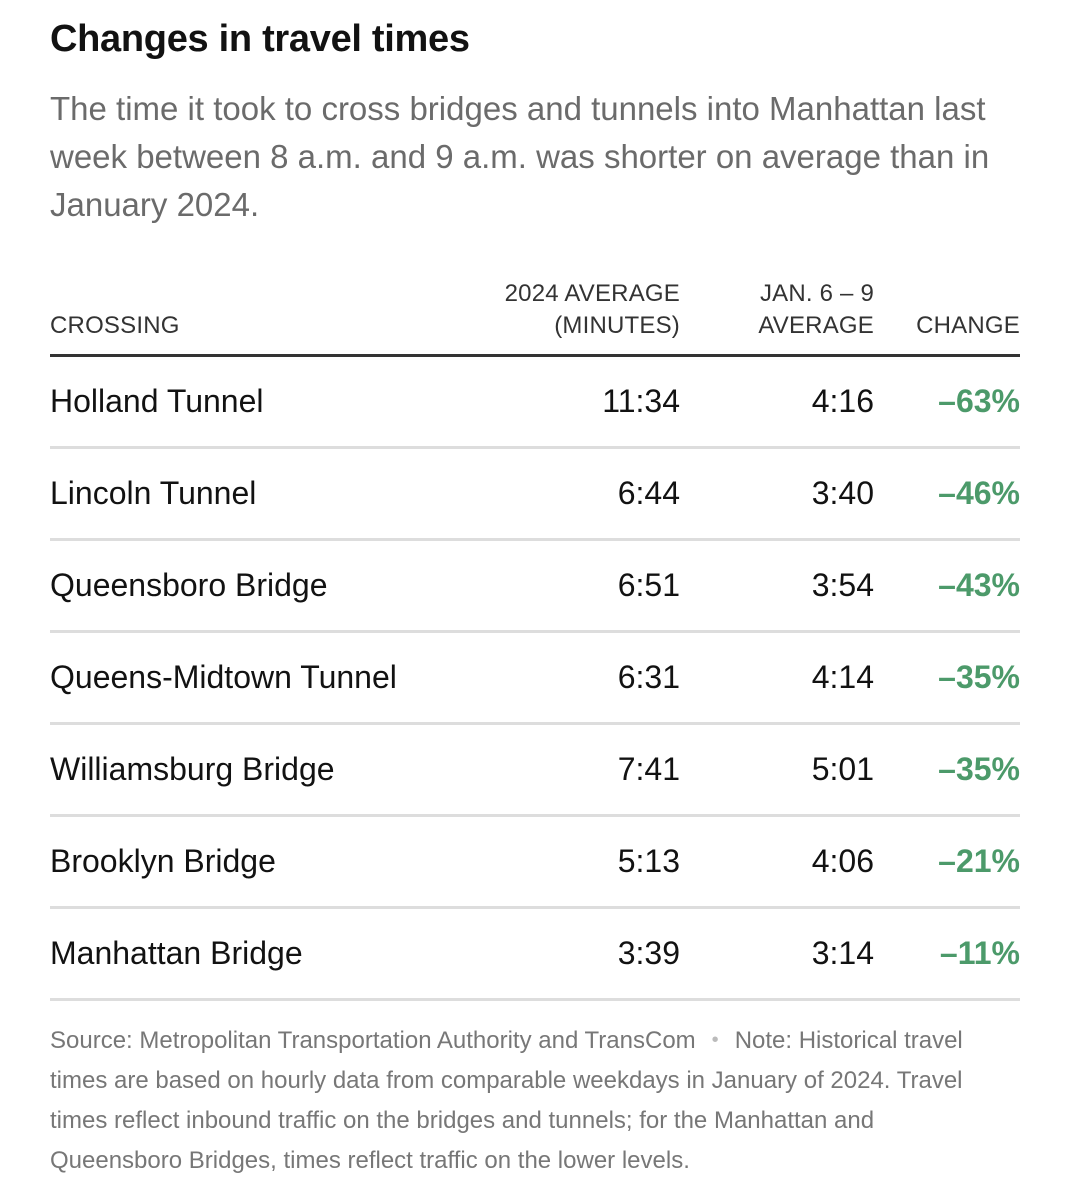 This screenshot has width=1070, height=1189. I want to click on column-header-2024-average-line1: 2024 AVERAGE, so click(592, 293).